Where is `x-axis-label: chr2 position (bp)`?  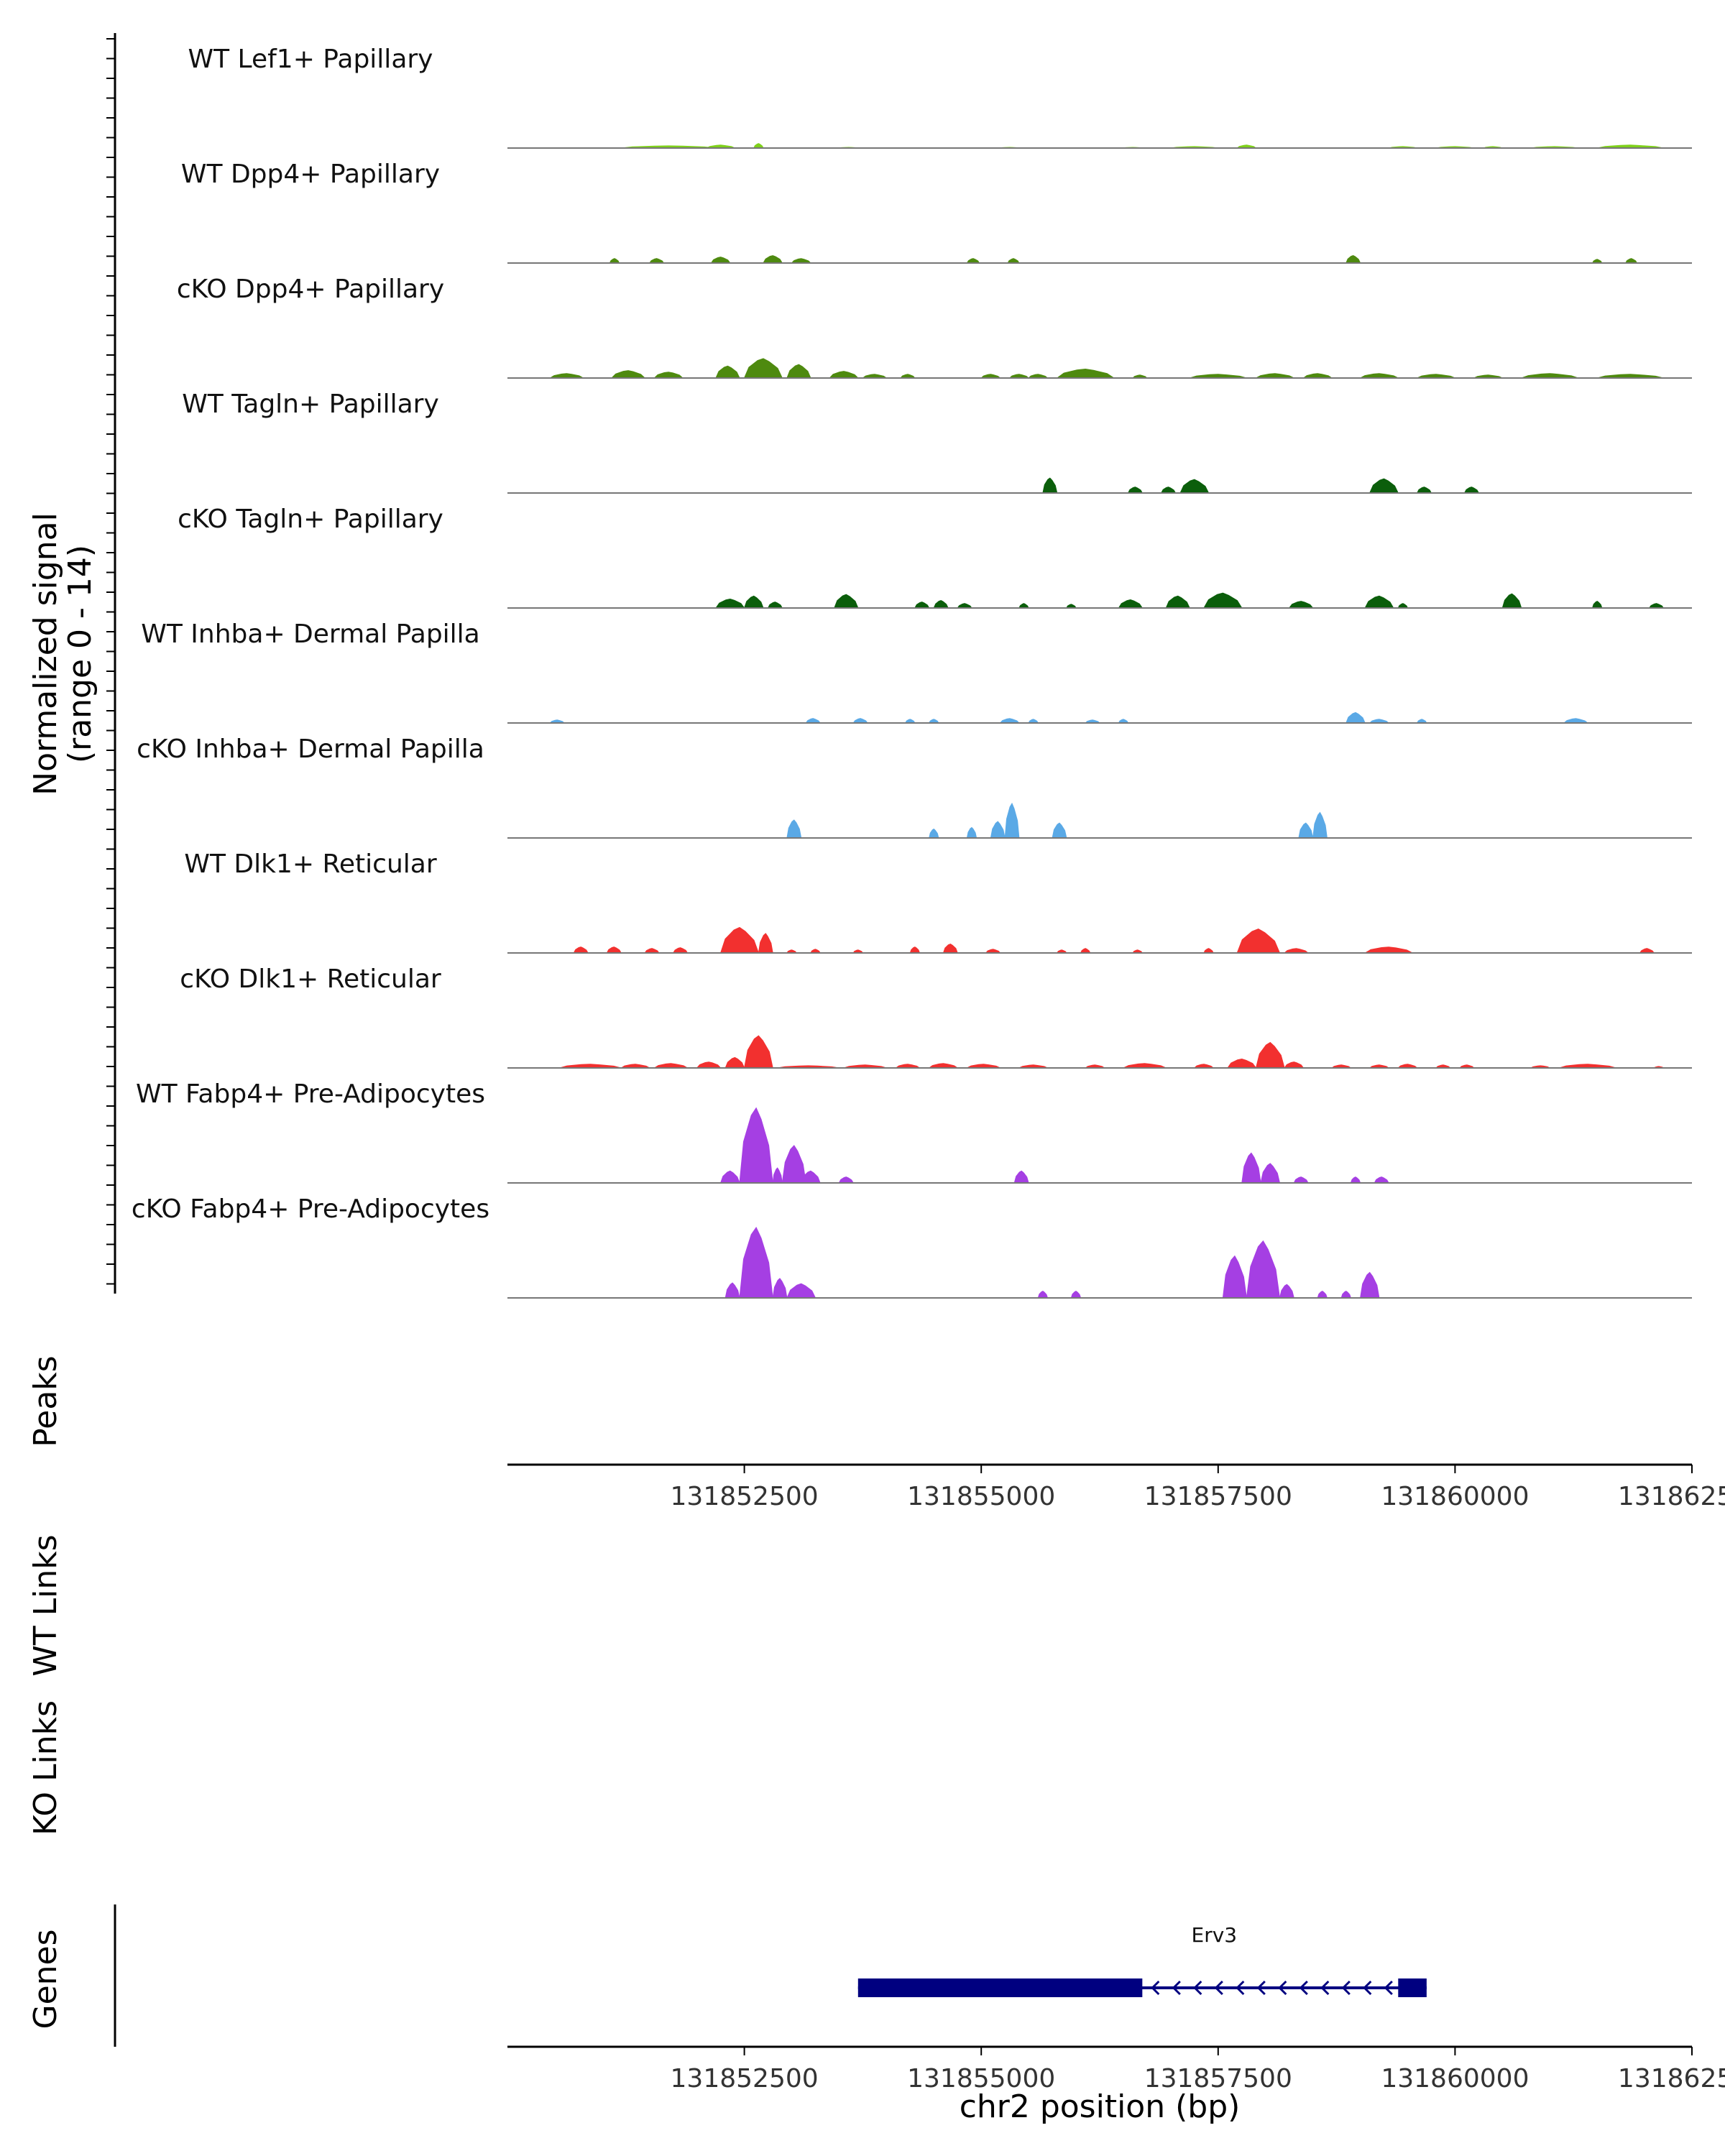 x-axis-label: chr2 position (bp) is located at coordinates (1100, 2106).